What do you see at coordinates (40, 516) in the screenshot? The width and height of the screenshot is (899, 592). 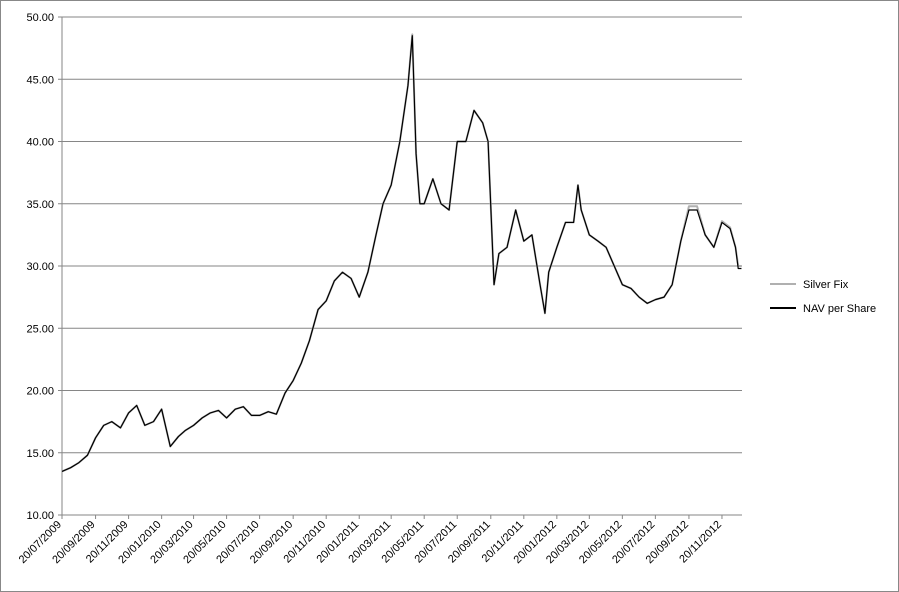 I see `y-tick-label: 10.00` at bounding box center [40, 516].